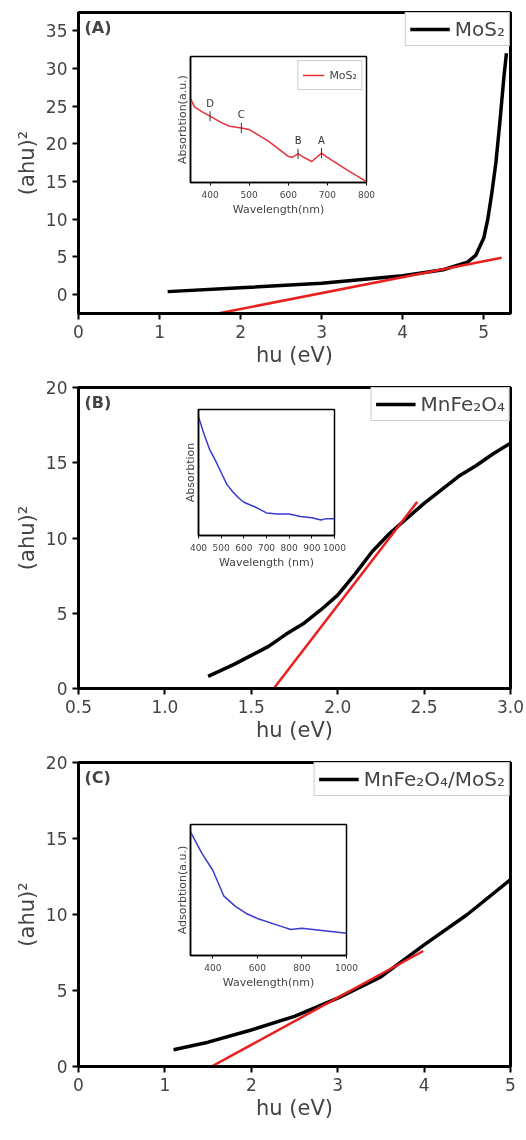  What do you see at coordinates (56, 106) in the screenshot?
I see `y-tick-label: 25` at bounding box center [56, 106].